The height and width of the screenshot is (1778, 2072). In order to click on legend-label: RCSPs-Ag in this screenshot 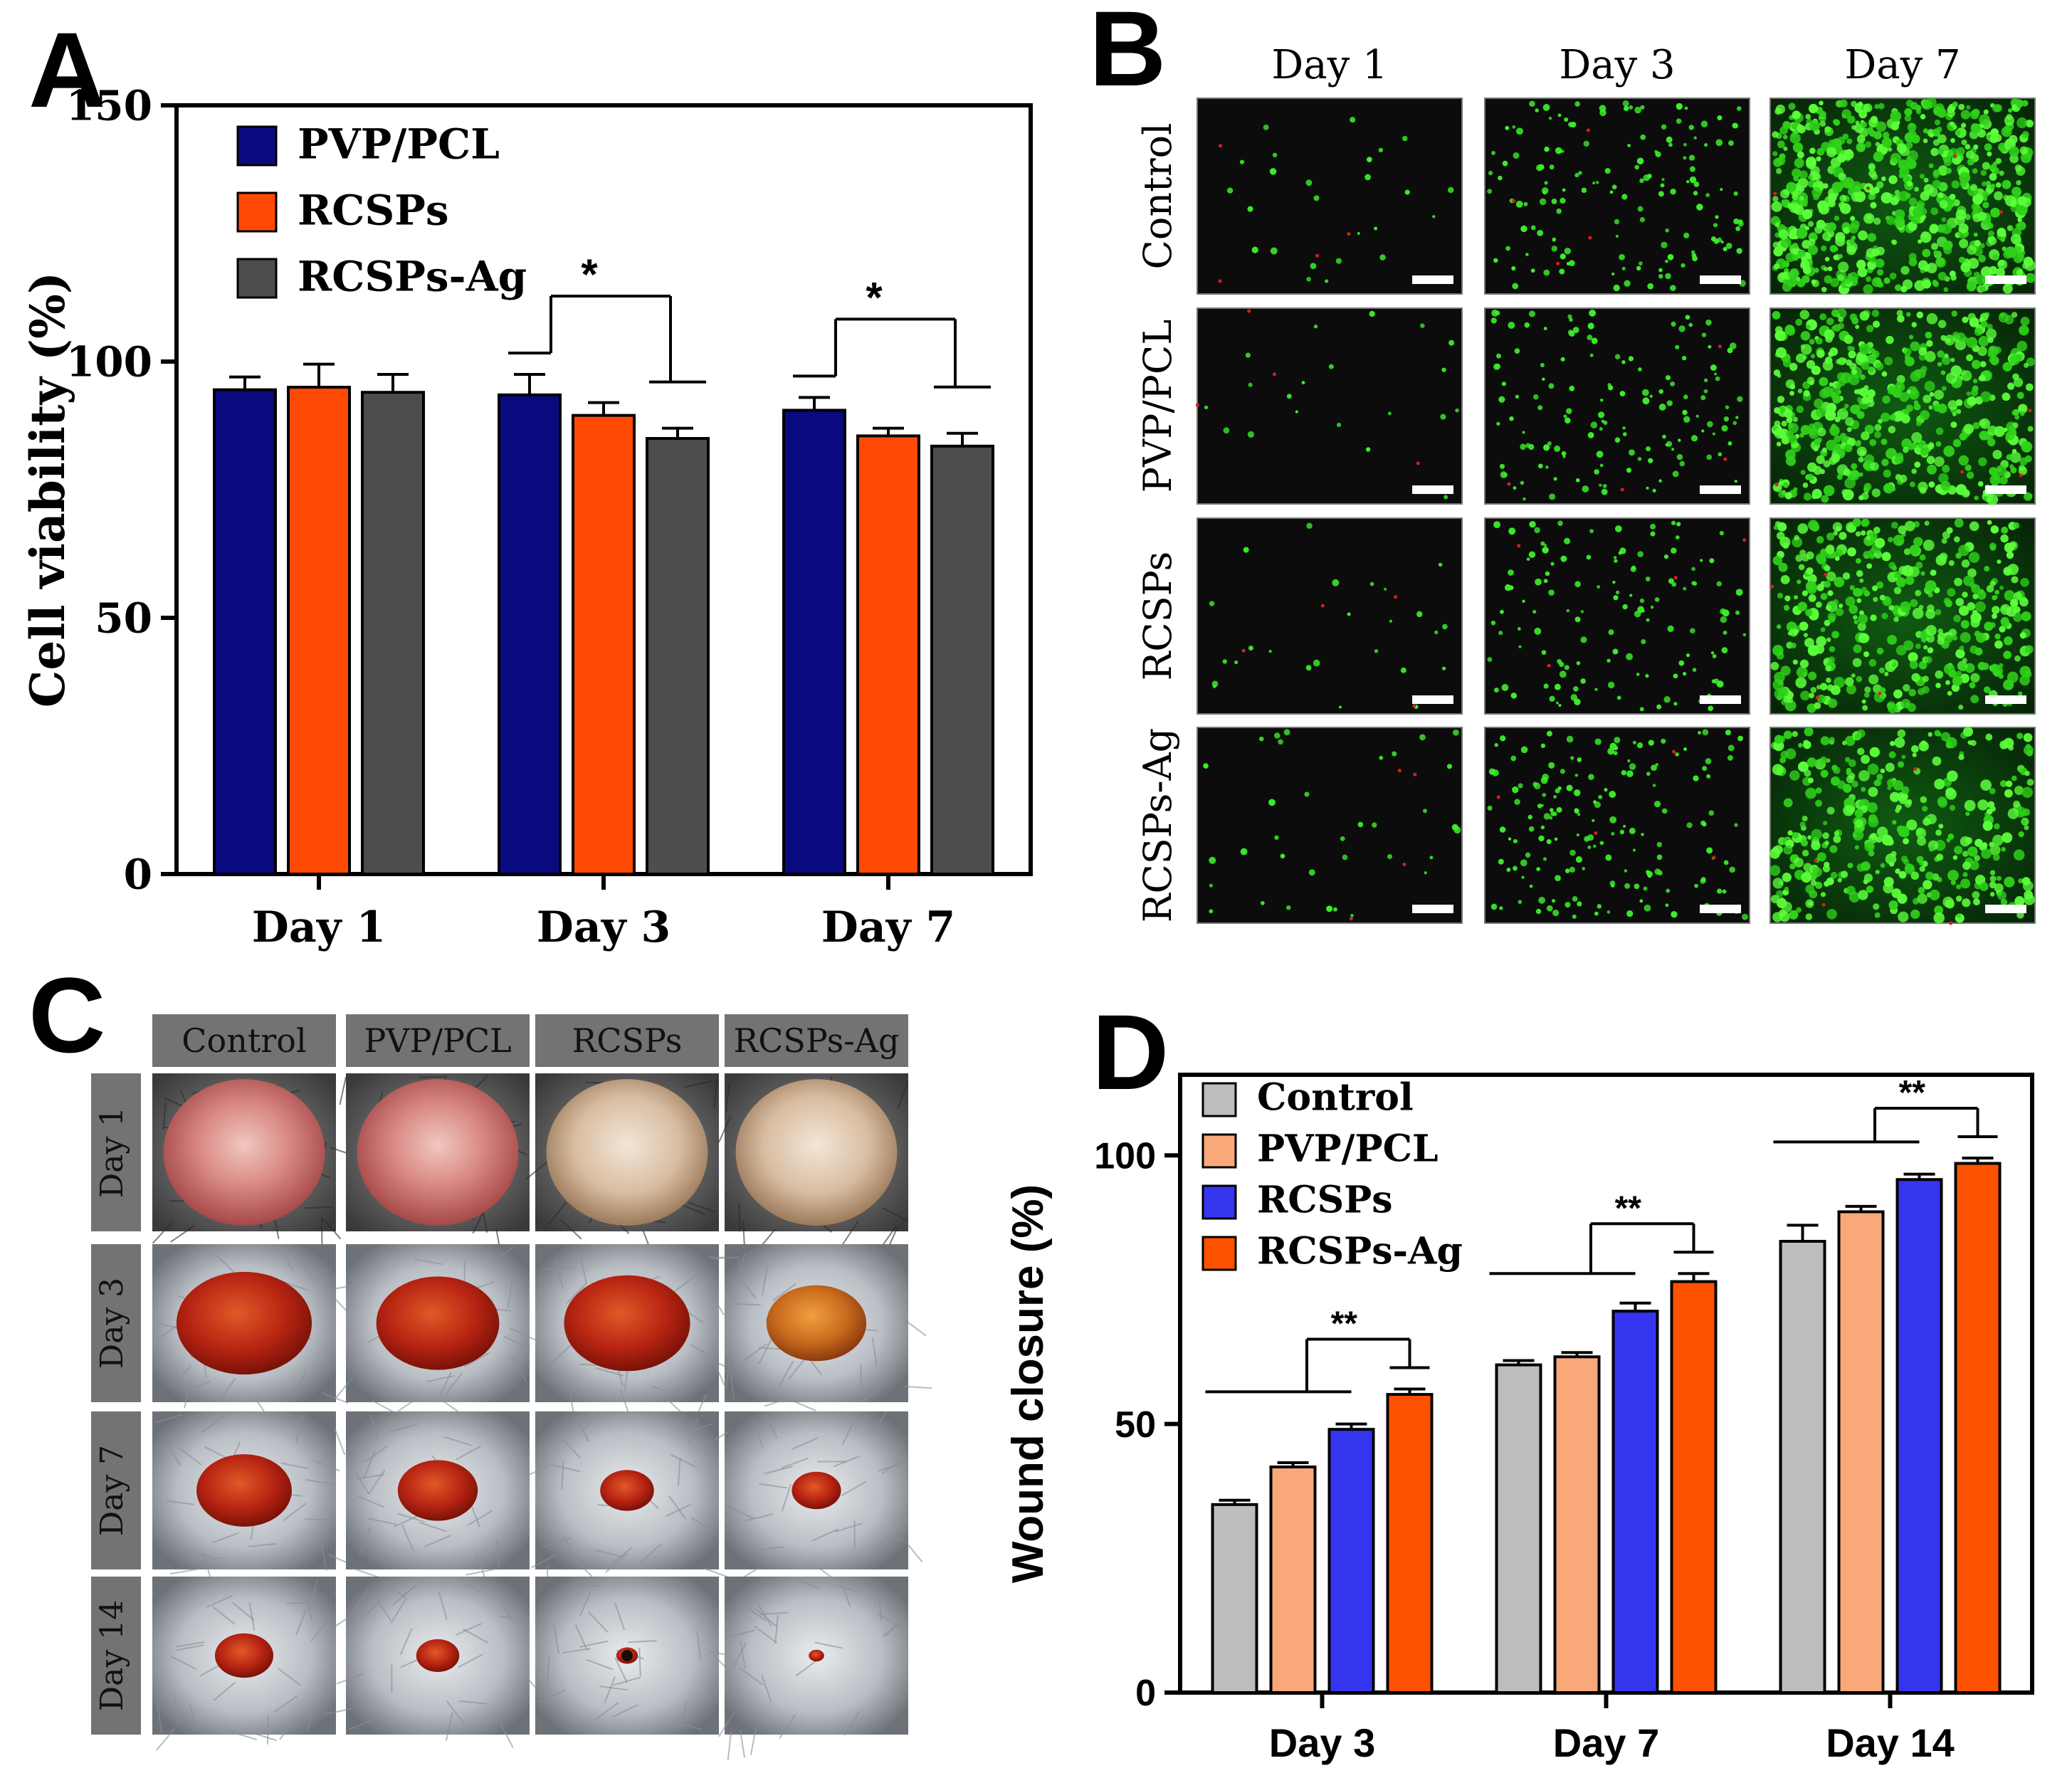, I will do `click(1360, 1251)`.